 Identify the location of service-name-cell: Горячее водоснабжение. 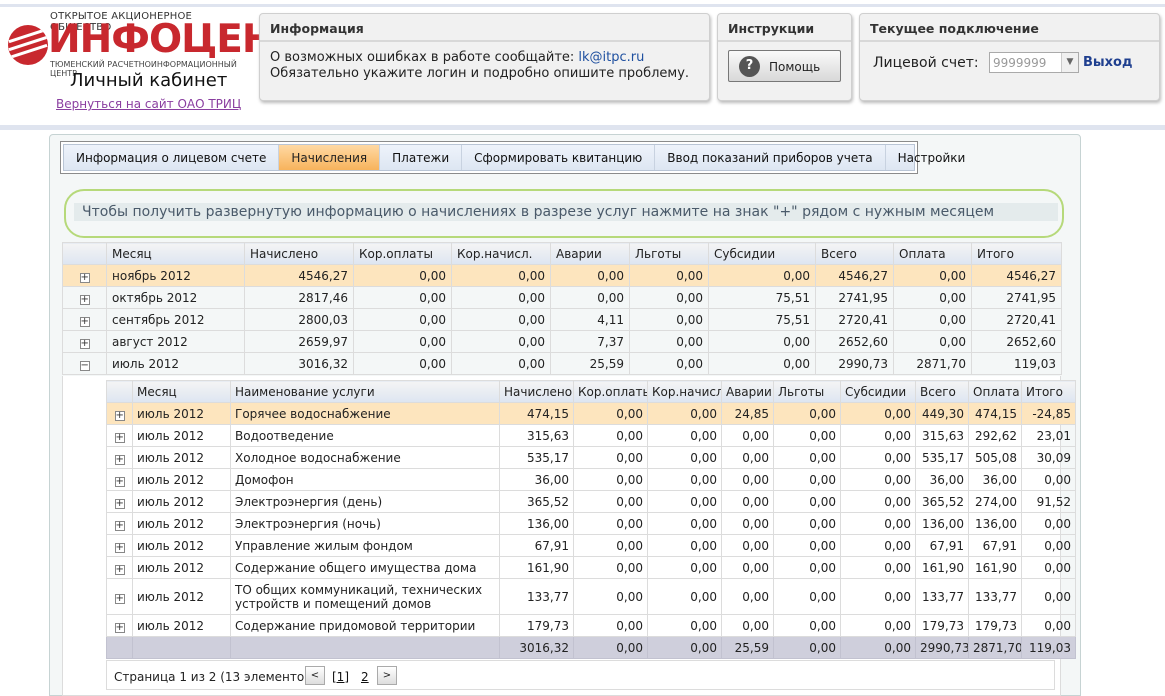
(365, 413).